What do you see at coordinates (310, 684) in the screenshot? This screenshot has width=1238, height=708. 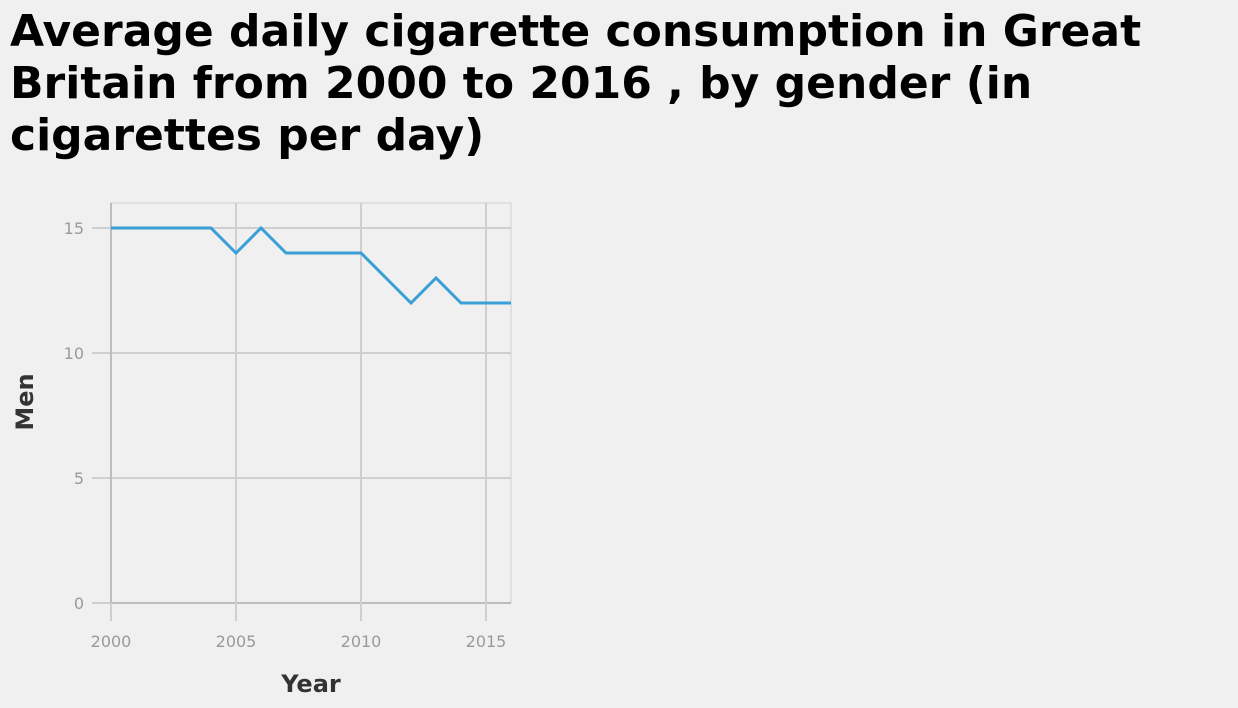 I see `x-axis-title: Year` at bounding box center [310, 684].